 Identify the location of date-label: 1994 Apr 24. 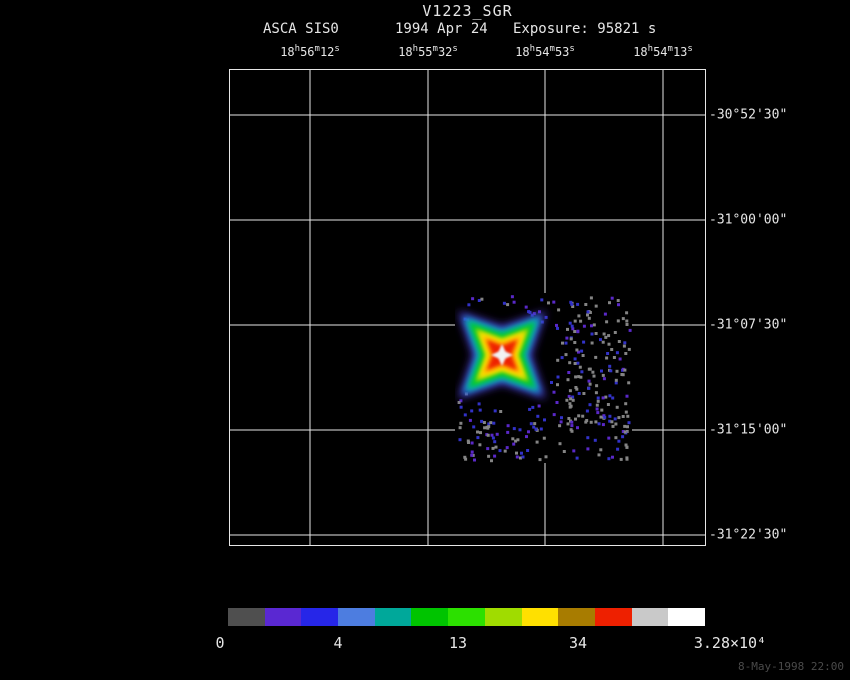
(441, 29).